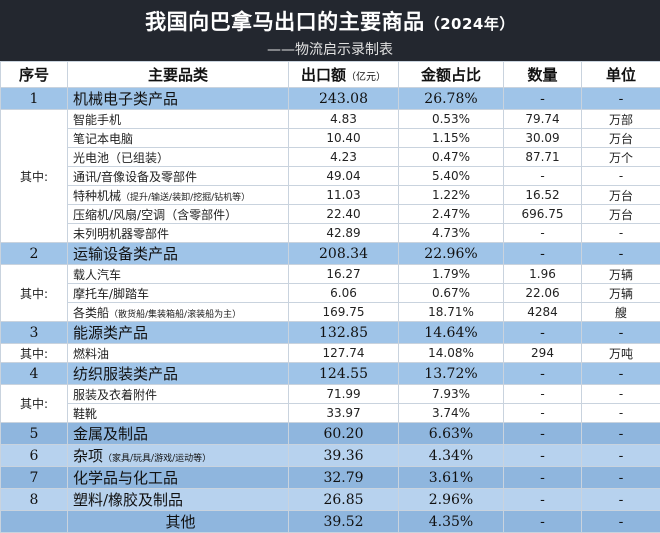 Image resolution: width=660 pixels, height=533 pixels. I want to click on export-cell: 10.40, so click(344, 138).